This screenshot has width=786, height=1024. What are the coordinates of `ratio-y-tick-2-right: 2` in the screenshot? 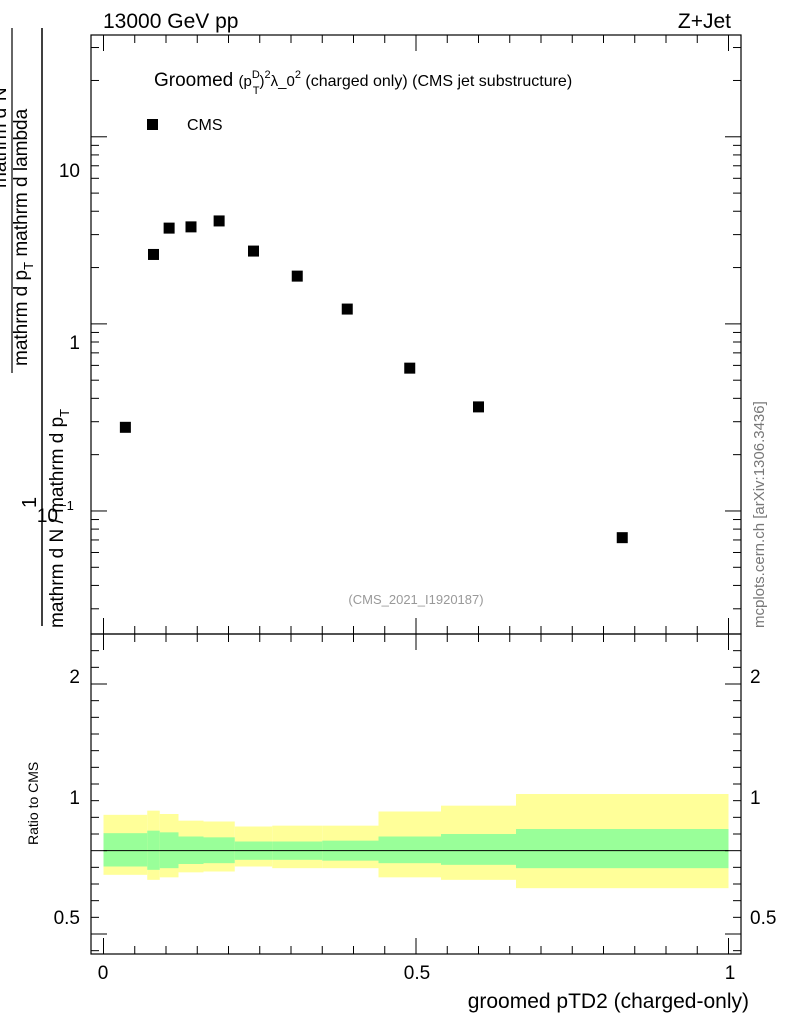 It's located at (755, 677).